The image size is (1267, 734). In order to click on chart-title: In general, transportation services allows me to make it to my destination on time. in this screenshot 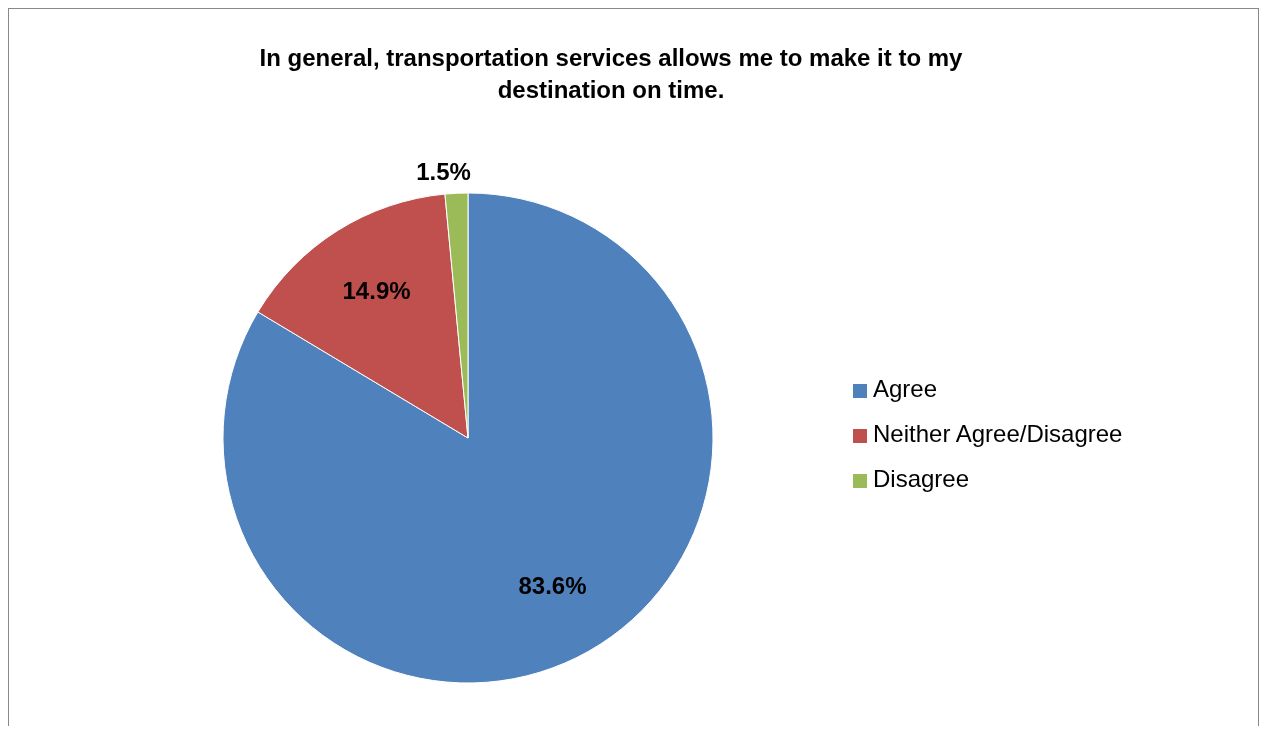, I will do `click(611, 73)`.